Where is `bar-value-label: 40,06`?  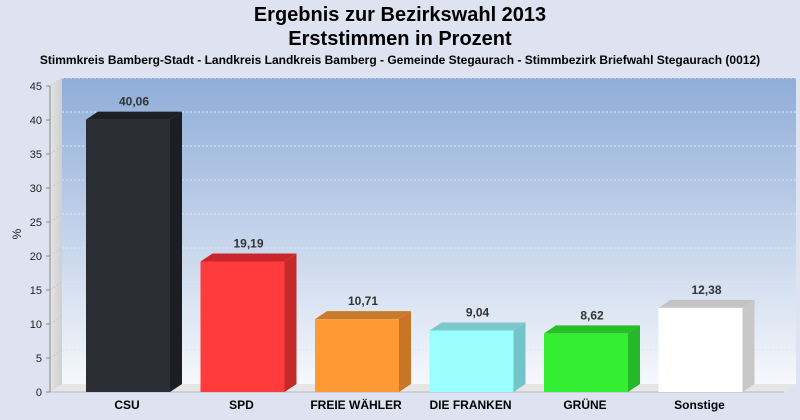
bar-value-label: 40,06 is located at coordinates (134, 102).